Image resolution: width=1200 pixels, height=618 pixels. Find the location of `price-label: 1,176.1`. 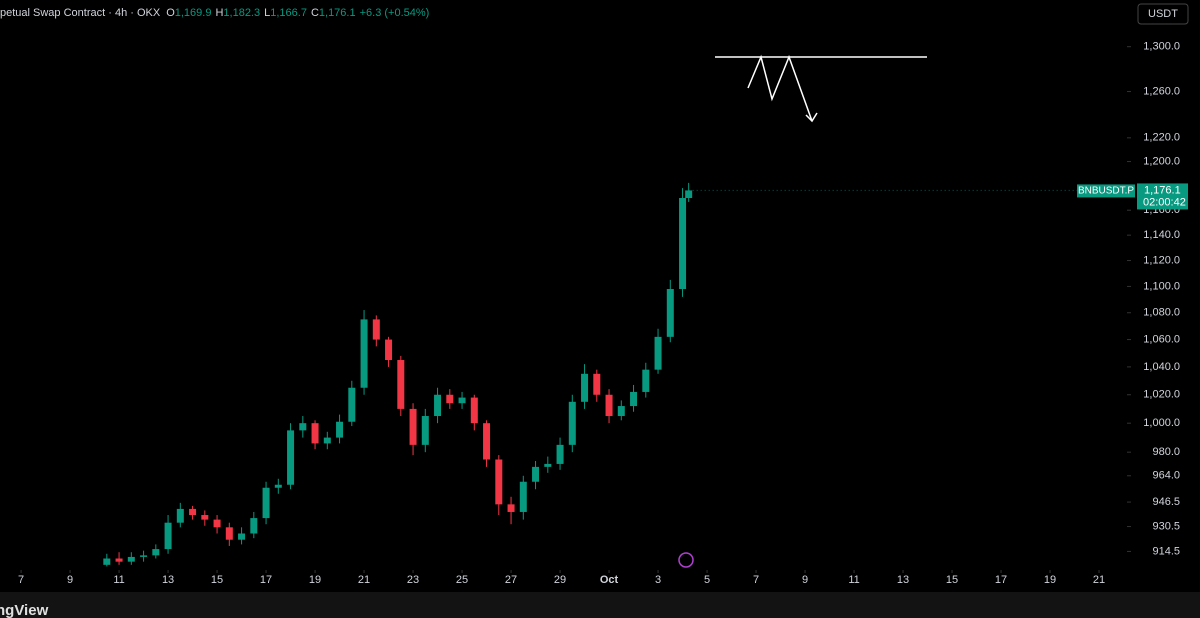

price-label: 1,176.1 is located at coordinates (1162, 190).